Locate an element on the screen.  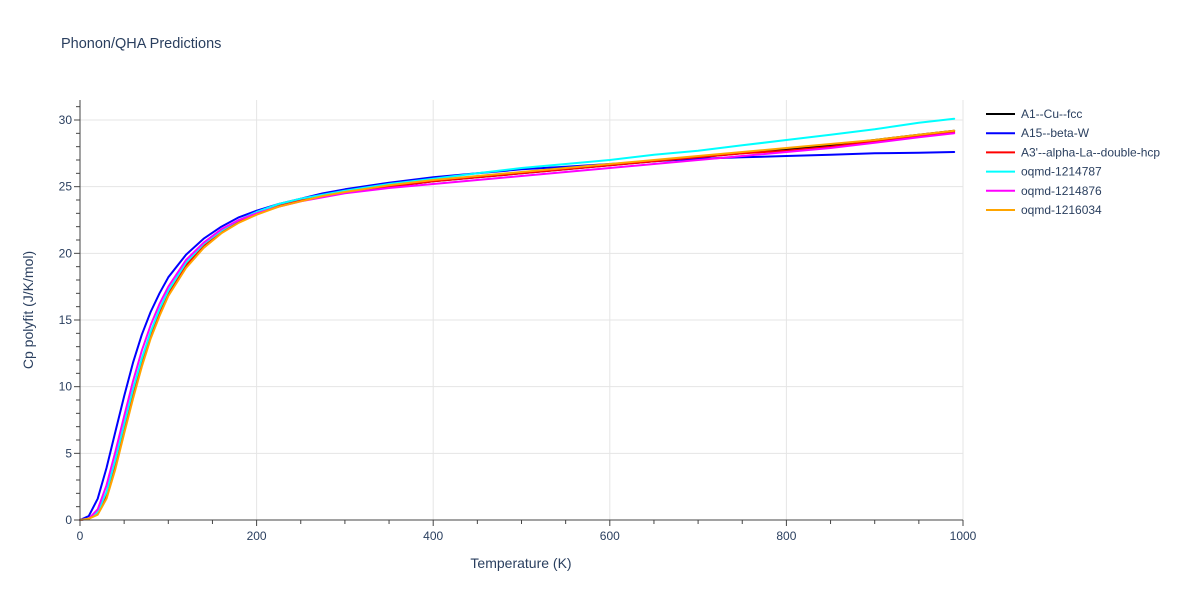
y-tick-label: 15 is located at coordinates (66, 320).